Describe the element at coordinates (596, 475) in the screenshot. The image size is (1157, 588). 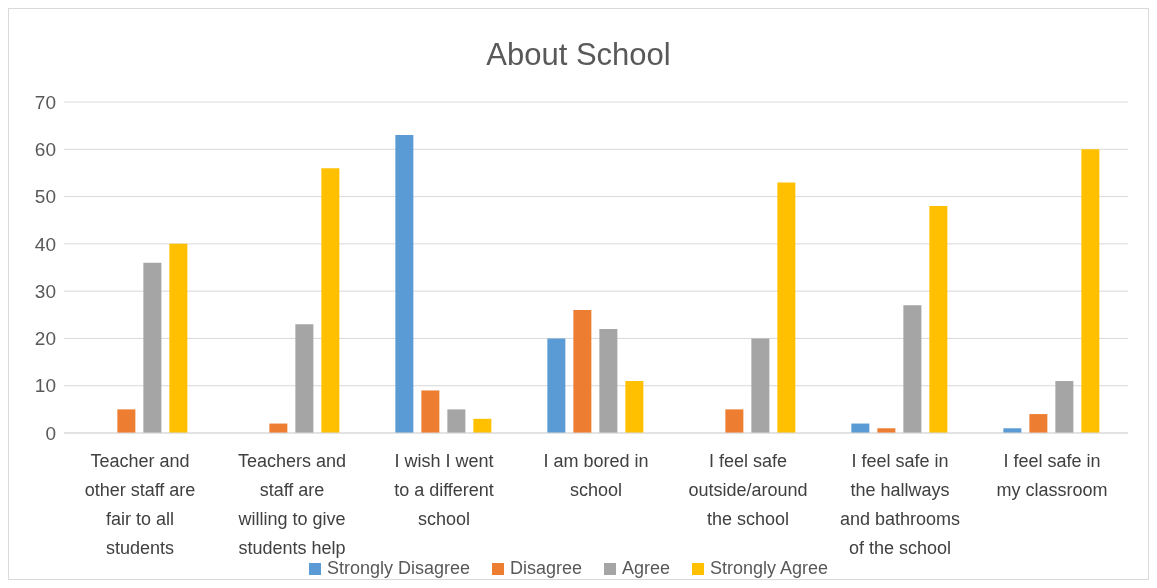
I see `x-tick-label: I am bored in school` at that location.